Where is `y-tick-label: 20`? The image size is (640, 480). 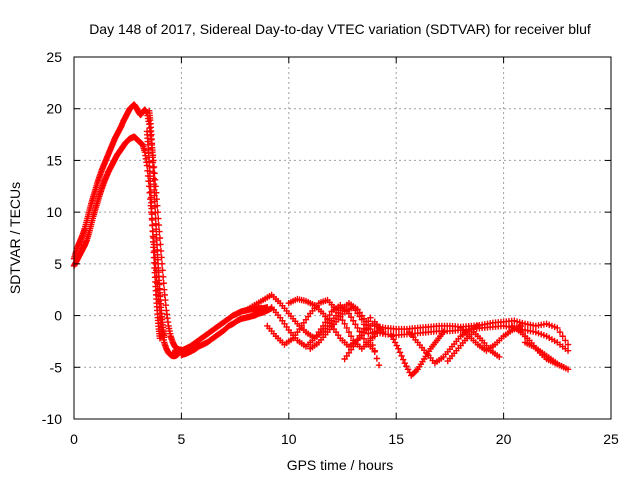 y-tick-label: 20 is located at coordinates (54, 109).